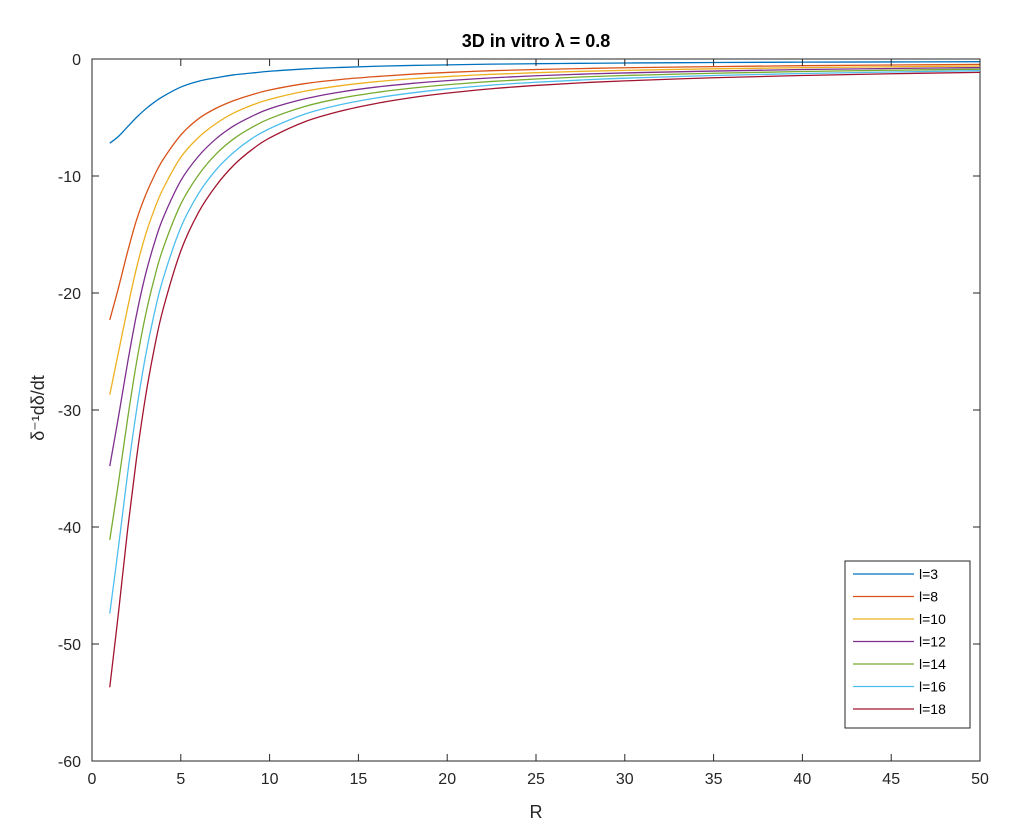 The image size is (1030, 834). Describe the element at coordinates (932, 619) in the screenshot. I see `legend-label-2: l=10` at that location.